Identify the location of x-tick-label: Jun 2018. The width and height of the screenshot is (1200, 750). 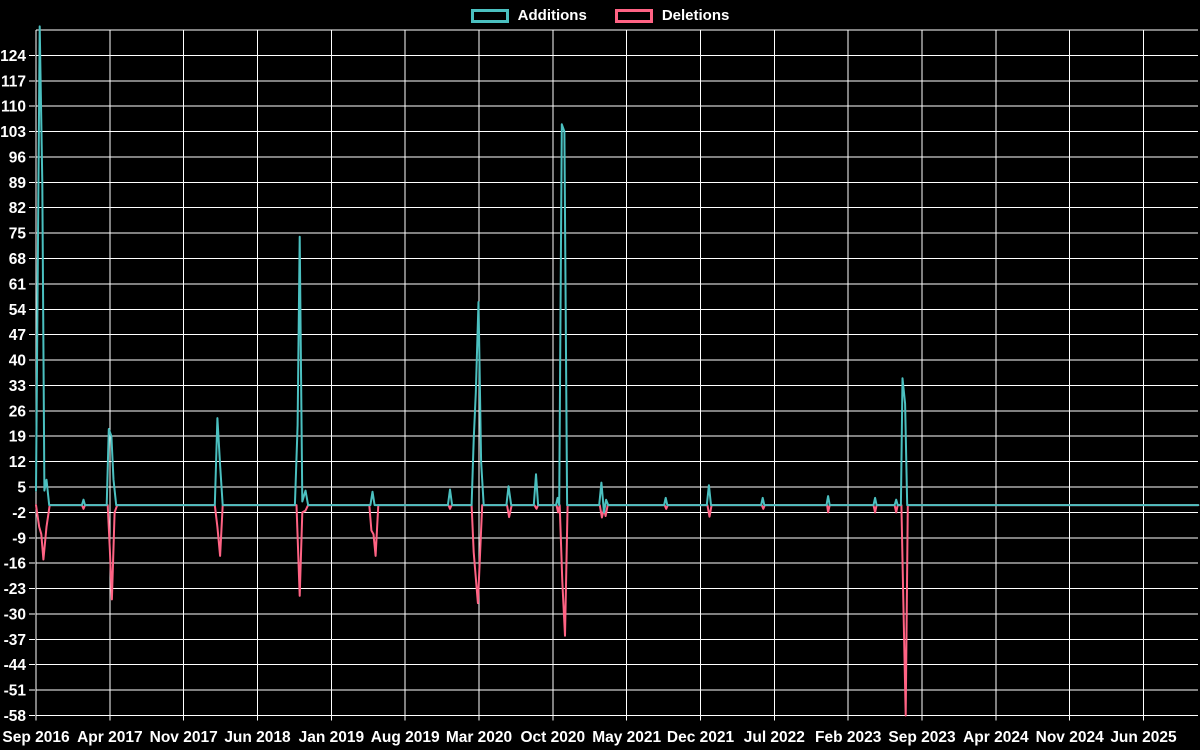
(257, 737).